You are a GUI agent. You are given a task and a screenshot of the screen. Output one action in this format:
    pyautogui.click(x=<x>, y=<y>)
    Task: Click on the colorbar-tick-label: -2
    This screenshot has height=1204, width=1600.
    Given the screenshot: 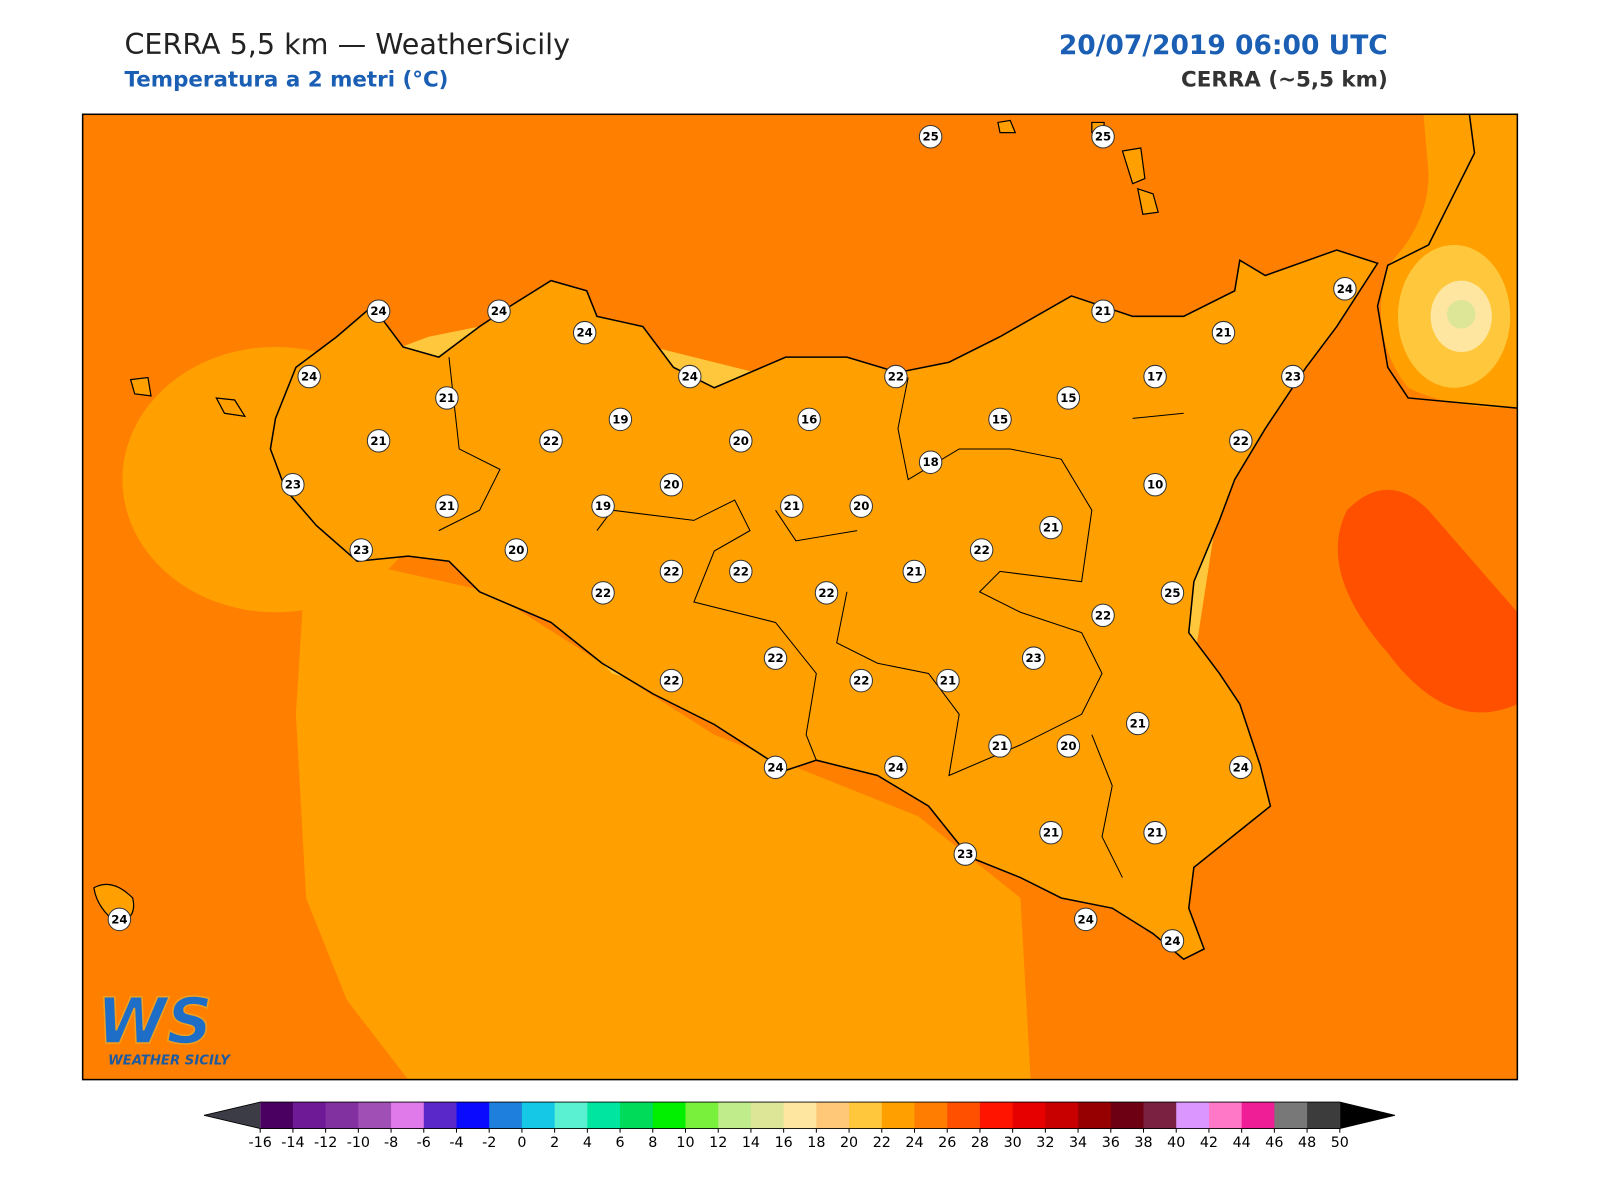 What is the action you would take?
    pyautogui.click(x=489, y=1143)
    